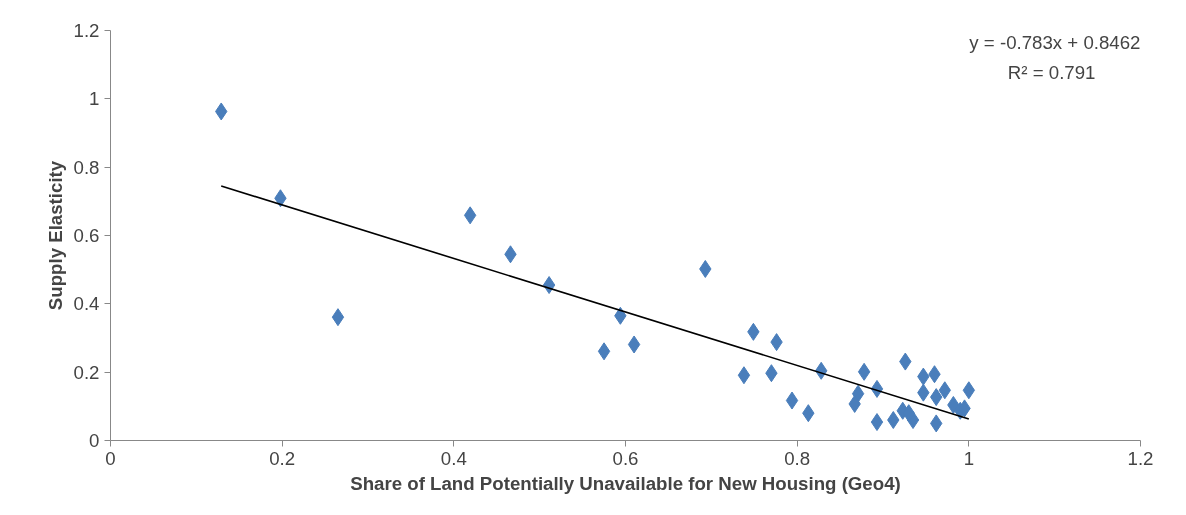  I want to click on y-tick-label: 0.2, so click(86, 372).